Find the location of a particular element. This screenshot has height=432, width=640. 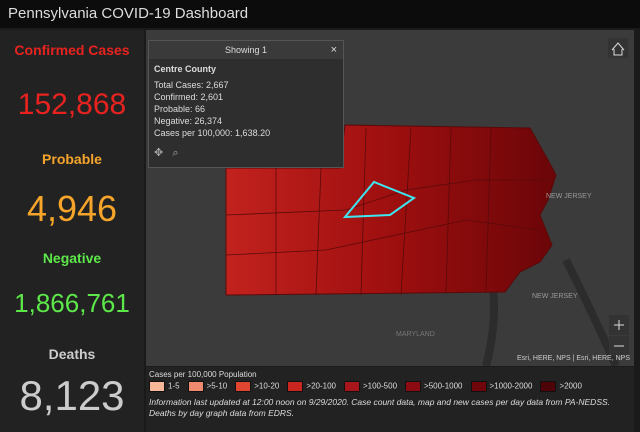

legend-label: >100-500 is located at coordinates (380, 386).